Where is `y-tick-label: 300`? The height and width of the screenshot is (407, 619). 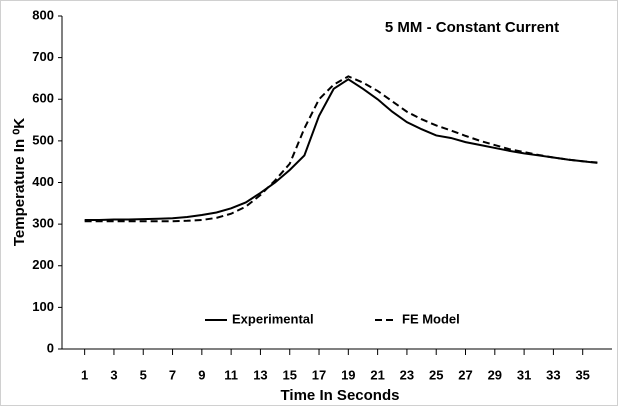
y-tick-label: 300 is located at coordinates (43, 223).